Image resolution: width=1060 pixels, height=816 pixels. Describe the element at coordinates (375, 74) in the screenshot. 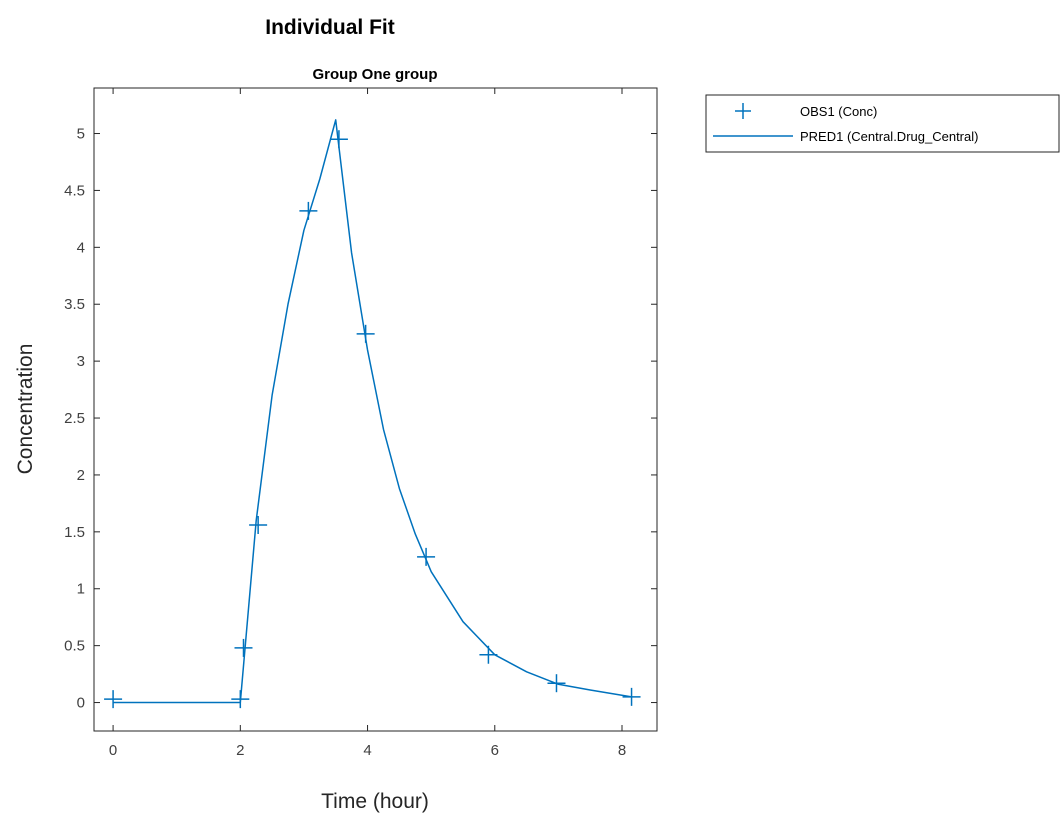

I see `axes-title: Group One group` at that location.